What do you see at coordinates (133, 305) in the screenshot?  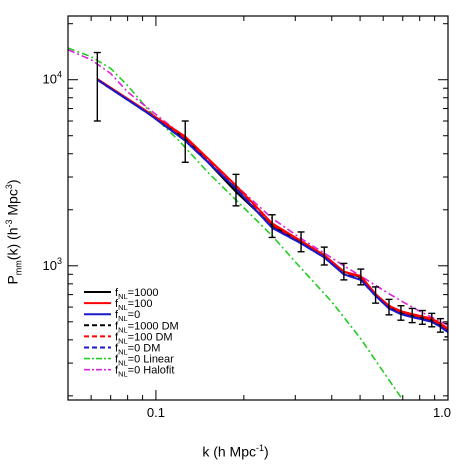 I see `legend-label: fNL=100` at bounding box center [133, 305].